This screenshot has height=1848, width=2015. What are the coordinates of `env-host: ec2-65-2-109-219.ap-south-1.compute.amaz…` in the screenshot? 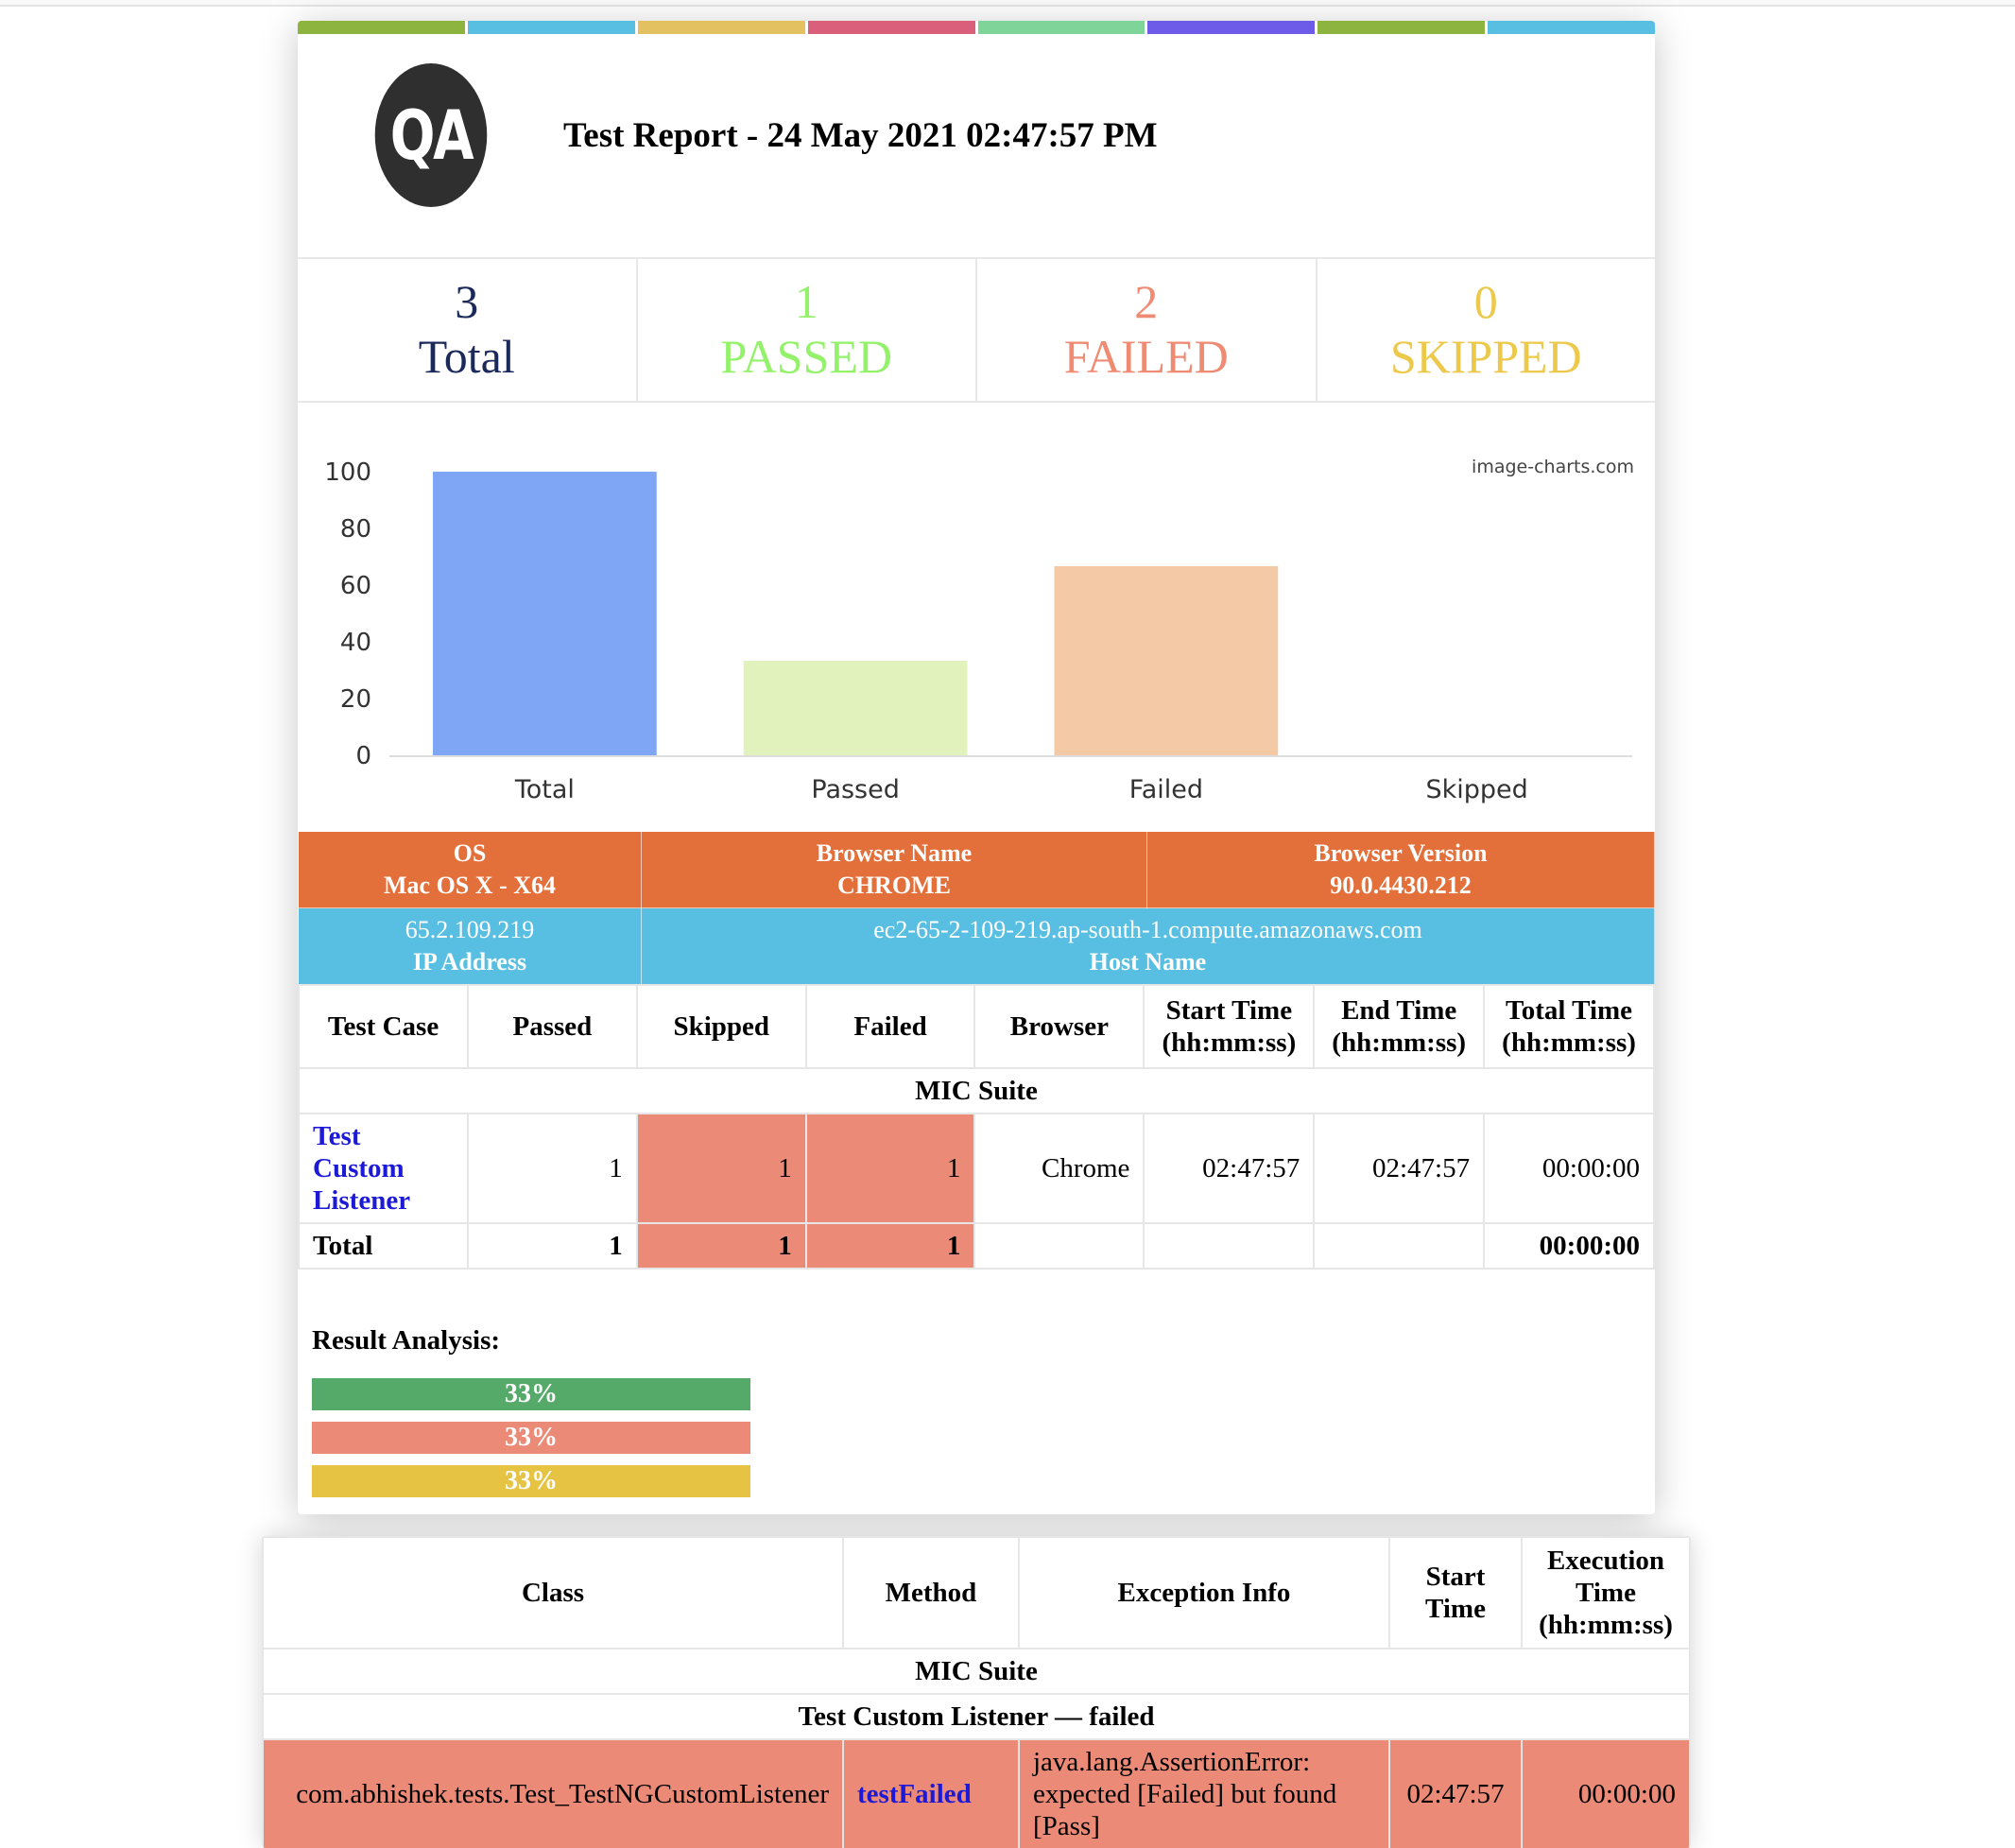 It's located at (1148, 946).